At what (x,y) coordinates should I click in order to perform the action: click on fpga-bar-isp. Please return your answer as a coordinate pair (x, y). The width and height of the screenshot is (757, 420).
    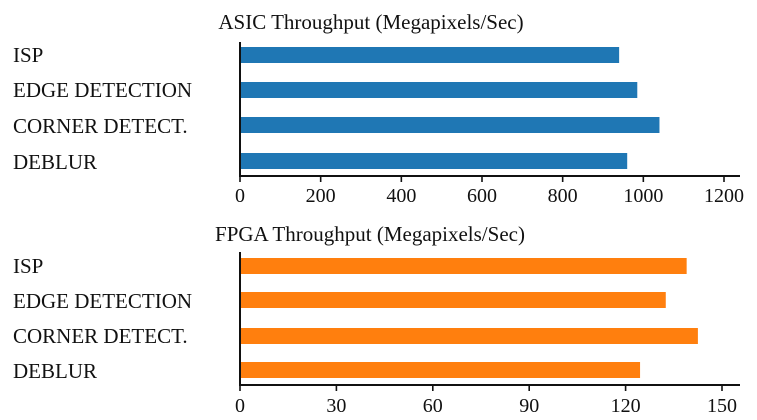
    Looking at the image, I should click on (463, 266).